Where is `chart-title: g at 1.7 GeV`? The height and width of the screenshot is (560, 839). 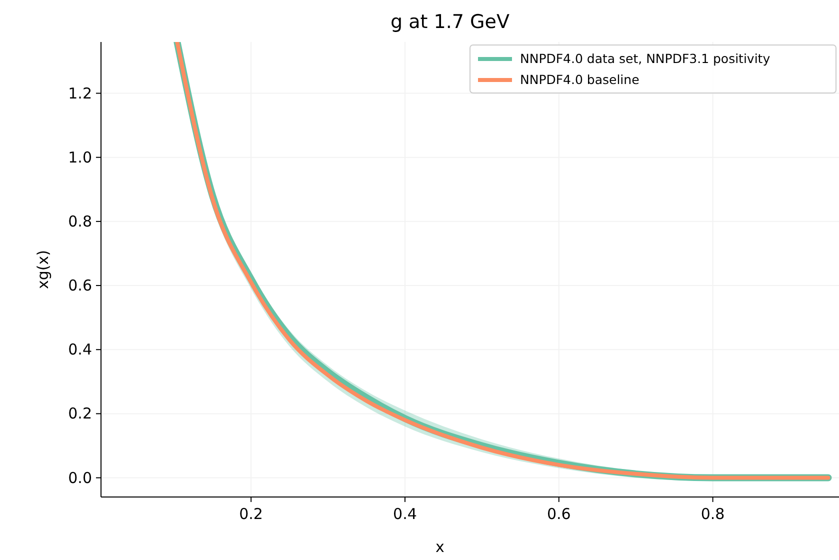
chart-title: g at 1.7 GeV is located at coordinates (450, 22).